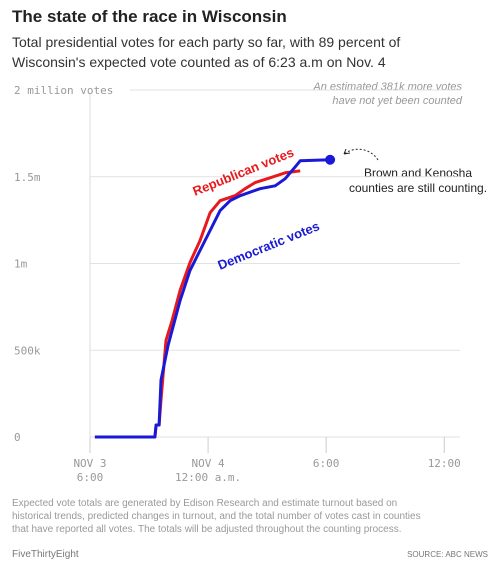 Image resolution: width=500 pixels, height=570 pixels. What do you see at coordinates (418, 173) in the screenshot?
I see `annotation: Brown and Kenosha` at bounding box center [418, 173].